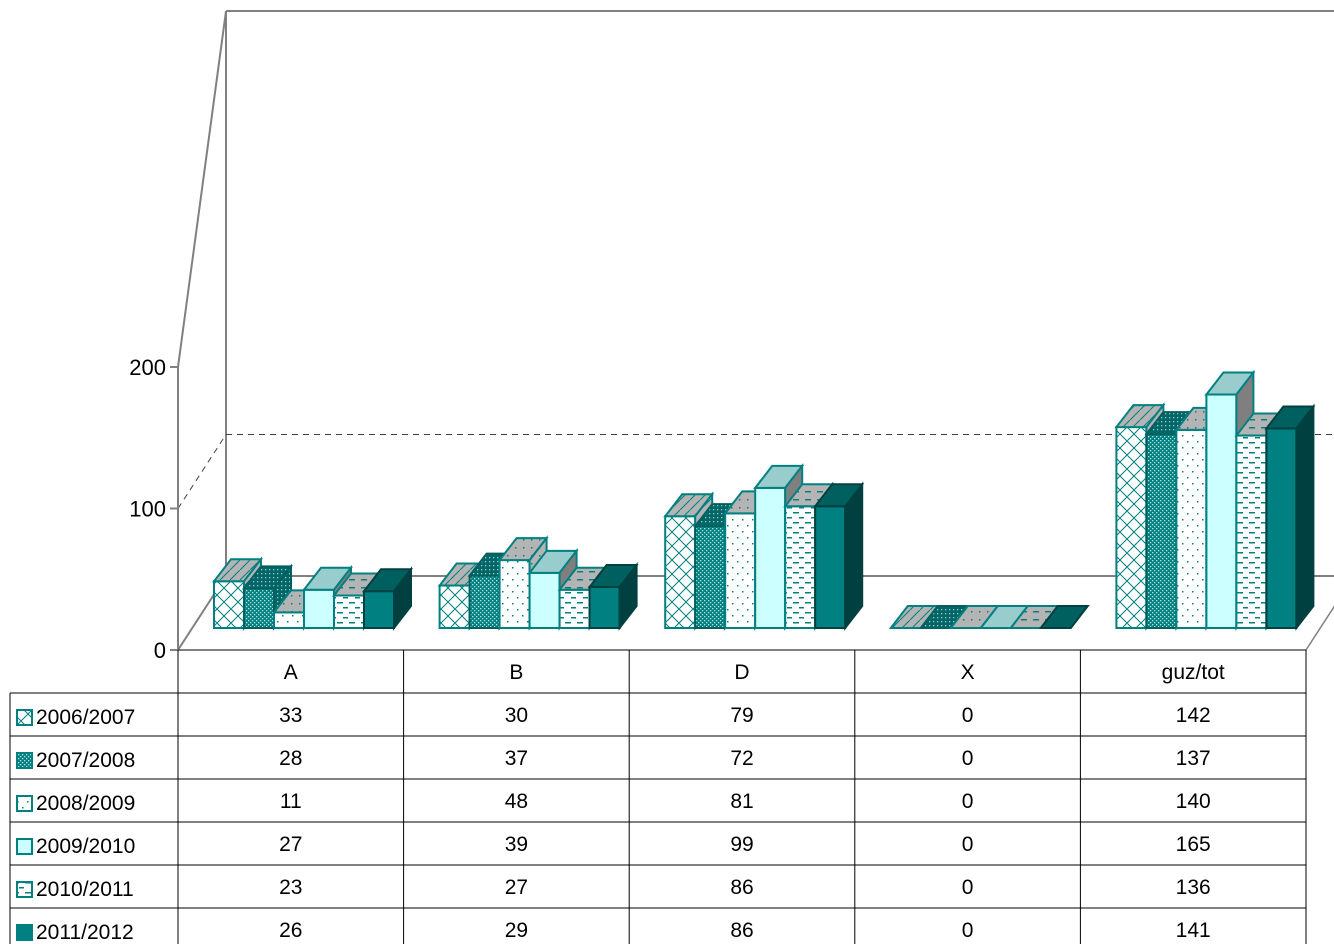  What do you see at coordinates (85, 717) in the screenshot?
I see `legend-label-2006-2007: 2006/2007` at bounding box center [85, 717].